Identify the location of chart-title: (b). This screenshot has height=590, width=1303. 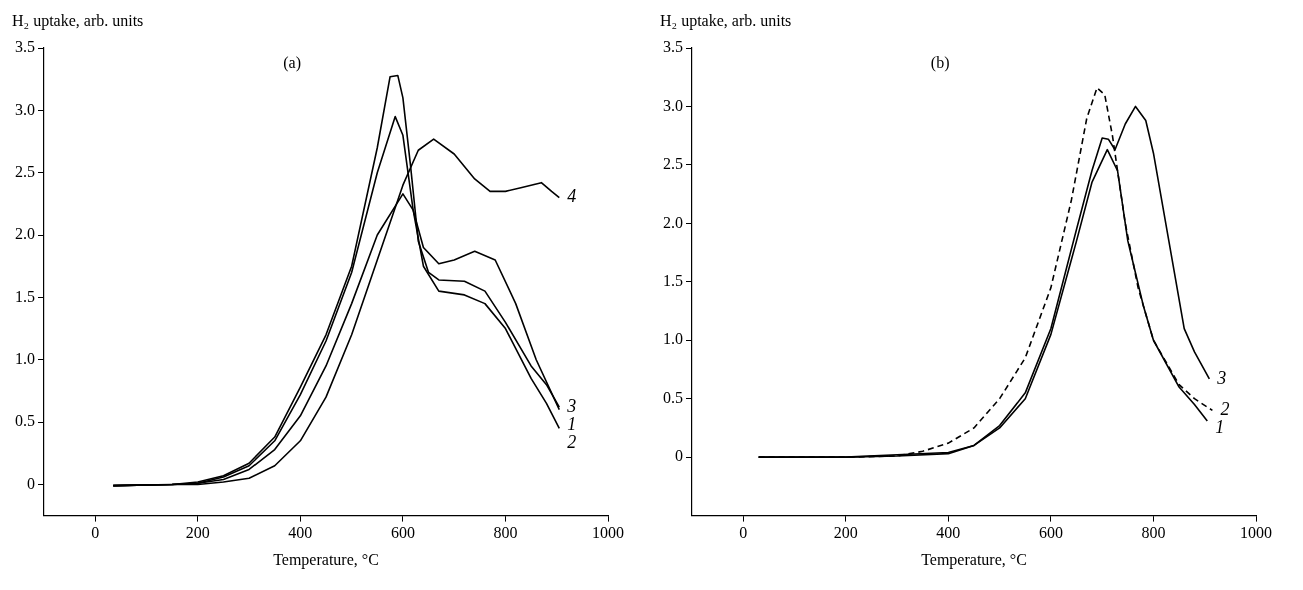
(940, 63).